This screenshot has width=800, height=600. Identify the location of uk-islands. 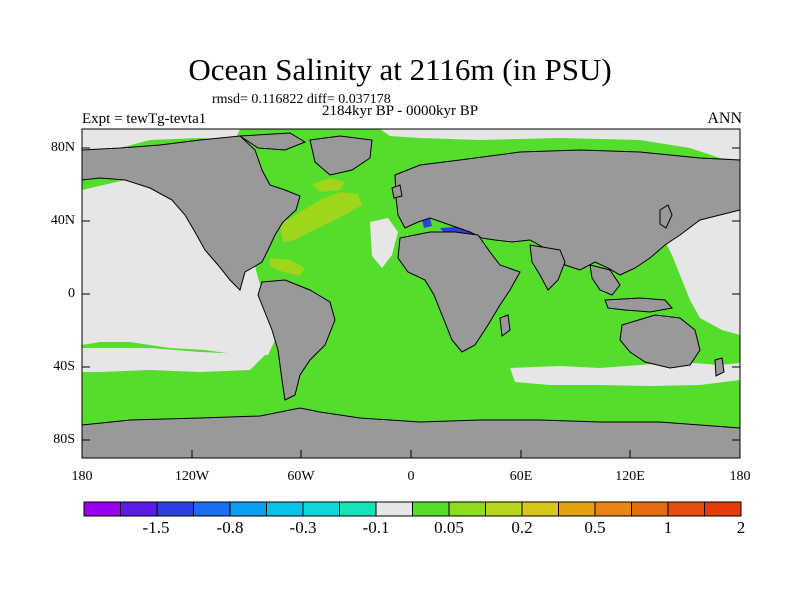
(397, 191).